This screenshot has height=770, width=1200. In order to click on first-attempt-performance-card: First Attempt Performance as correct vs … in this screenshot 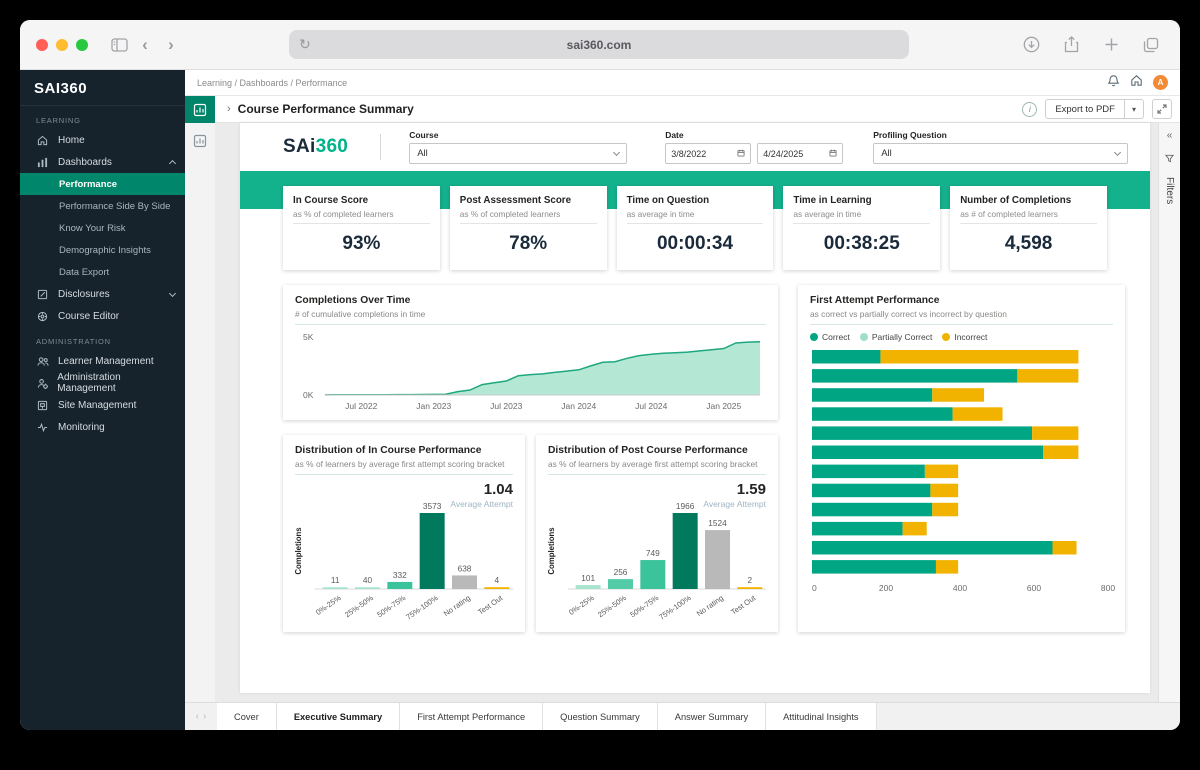, I will do `click(961, 458)`.